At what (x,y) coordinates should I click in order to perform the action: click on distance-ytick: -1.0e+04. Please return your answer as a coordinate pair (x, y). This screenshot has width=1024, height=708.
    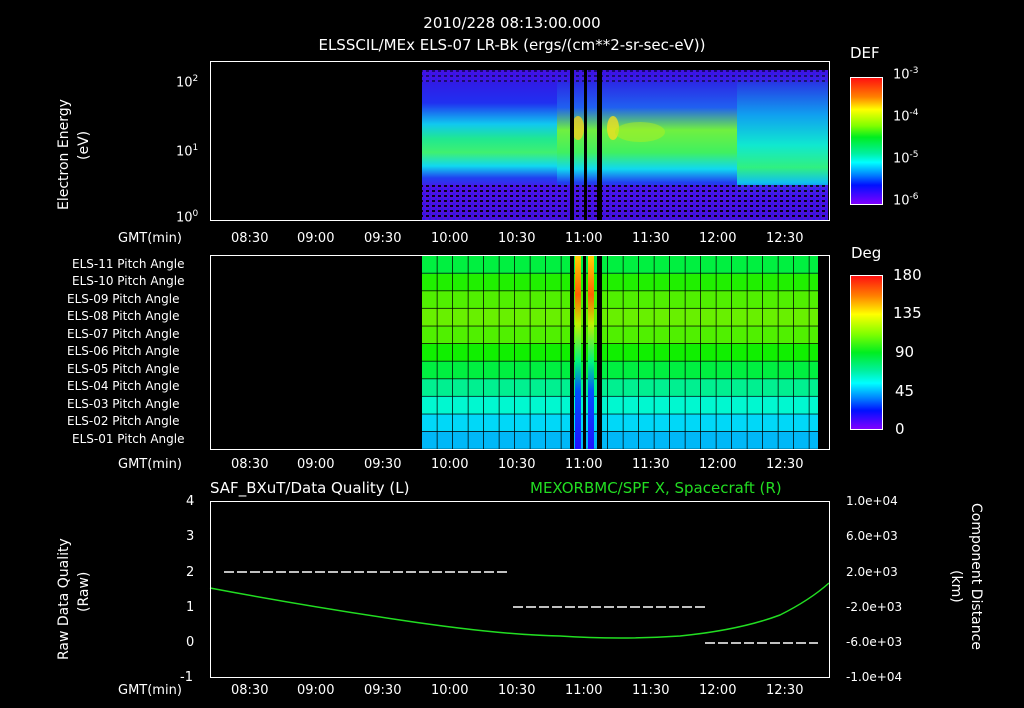
    Looking at the image, I should click on (874, 677).